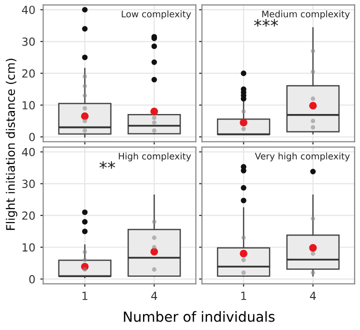 Image resolution: width=360 pixels, height=330 pixels. Describe the element at coordinates (12, 144) in the screenshot. I see `y-axis-title: Flight initiation distance (cm)` at that location.